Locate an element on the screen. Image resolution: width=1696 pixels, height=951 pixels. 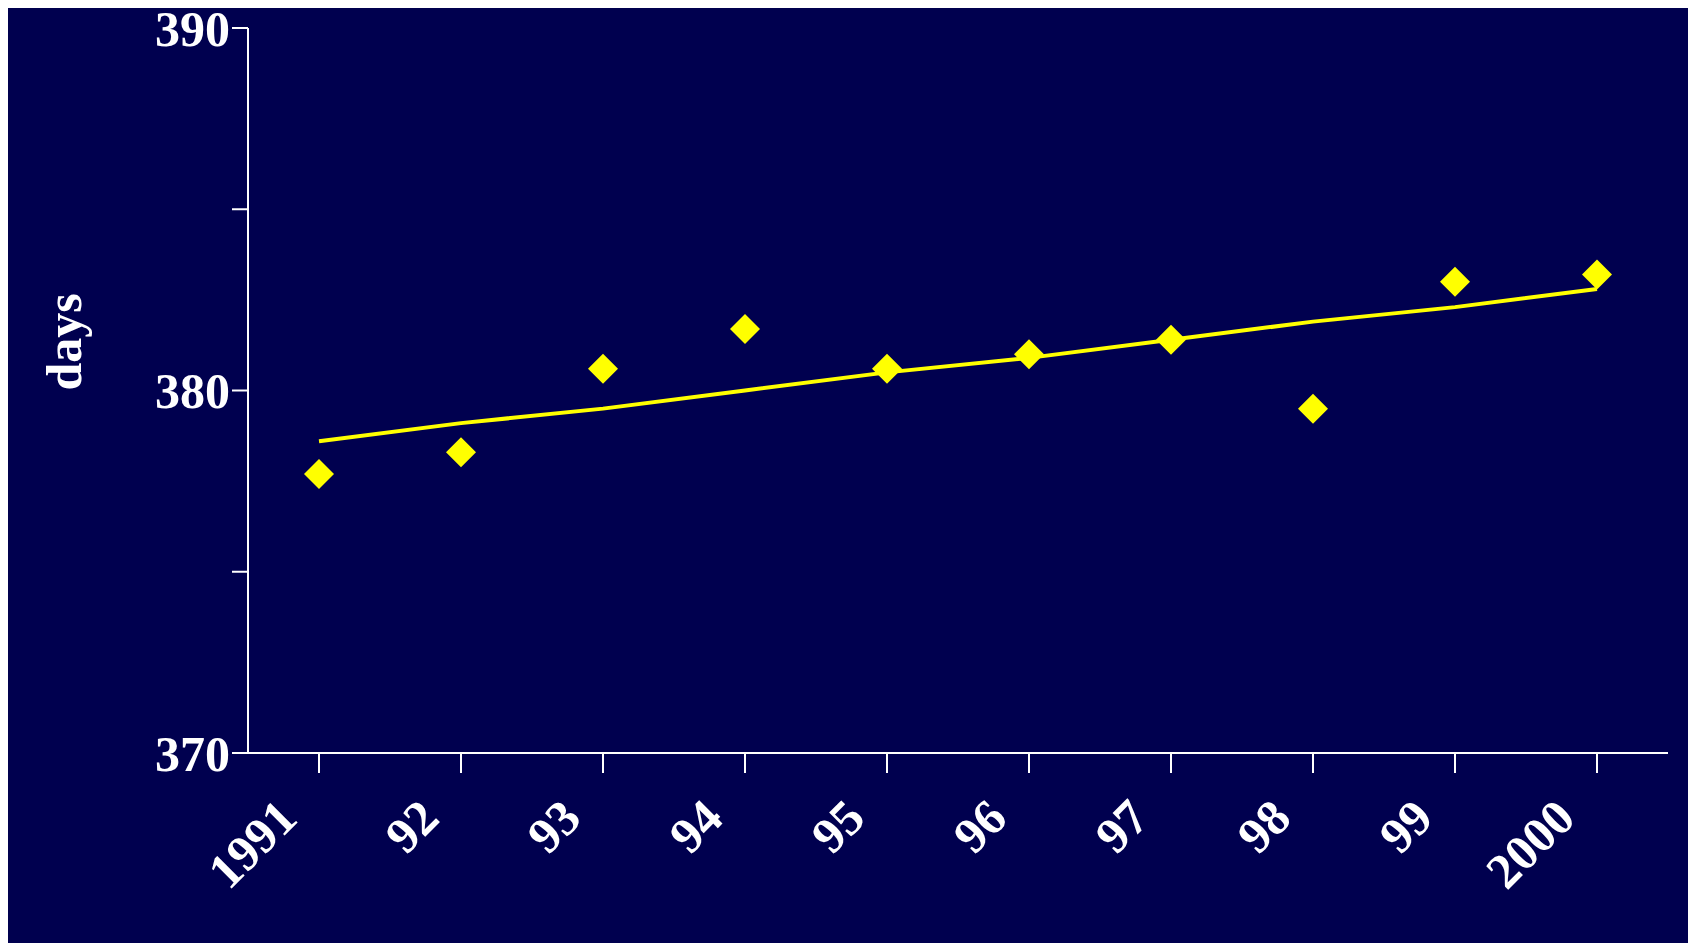
x-tick-label: 99 is located at coordinates (1406, 826).